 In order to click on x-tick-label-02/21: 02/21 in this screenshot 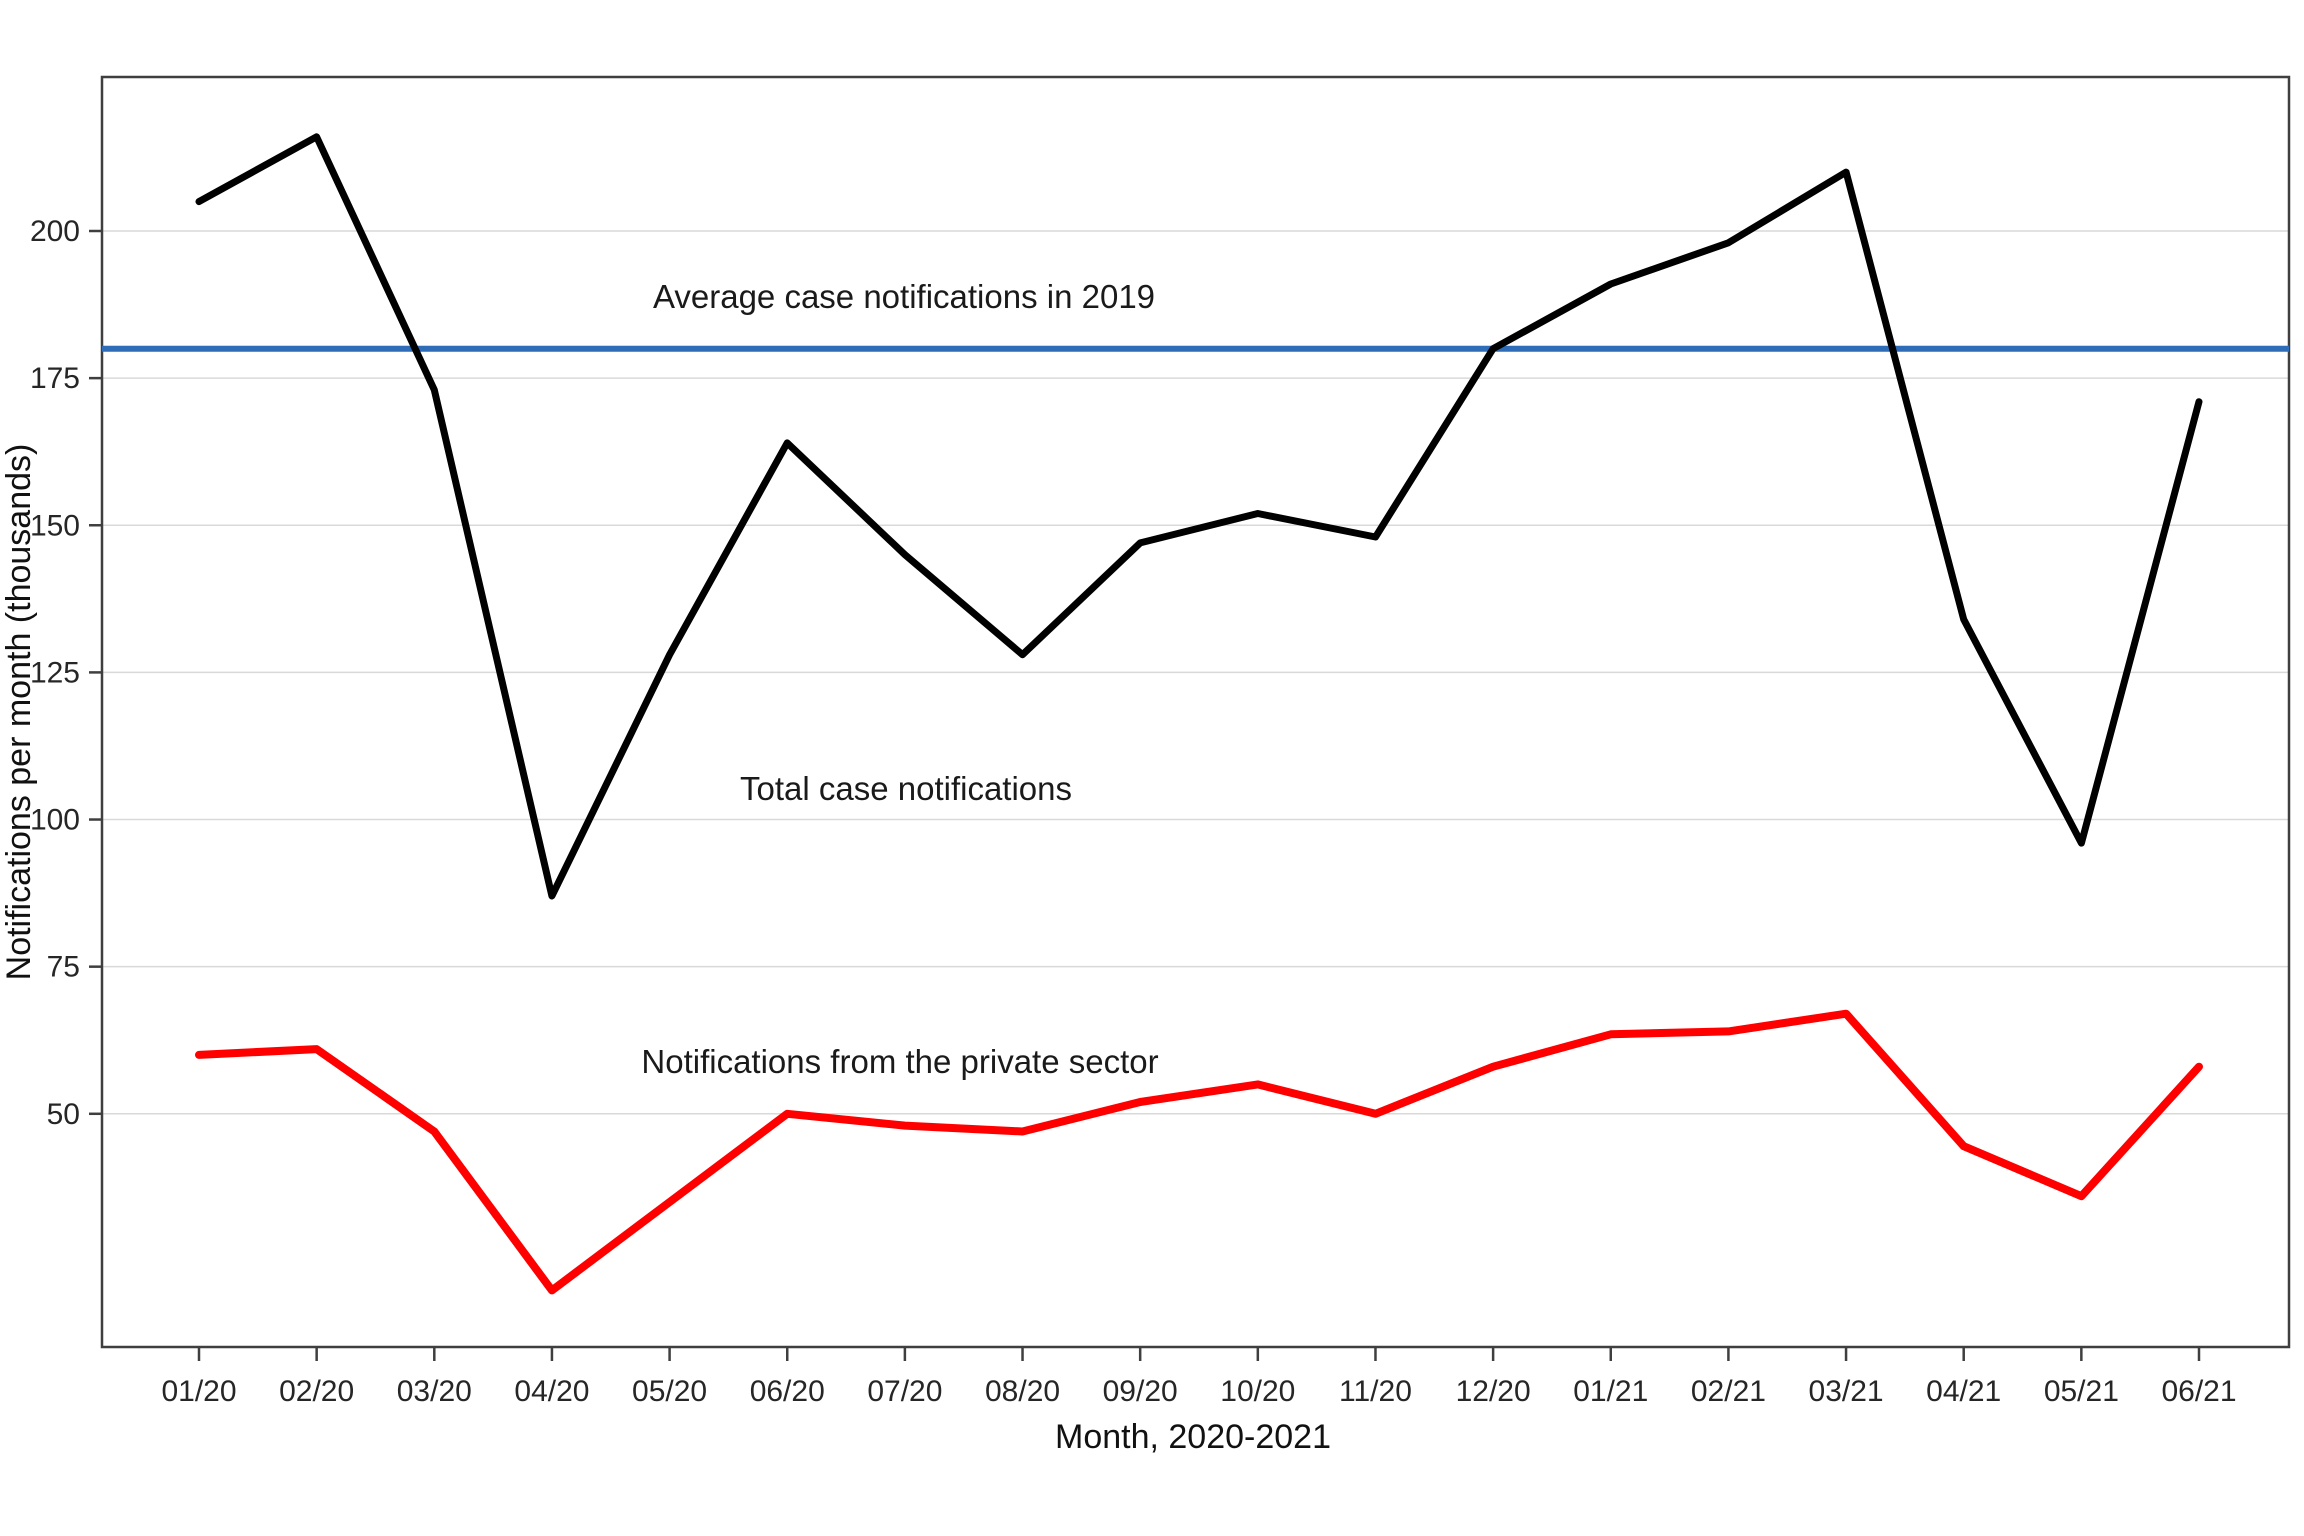, I will do `click(1728, 1391)`.